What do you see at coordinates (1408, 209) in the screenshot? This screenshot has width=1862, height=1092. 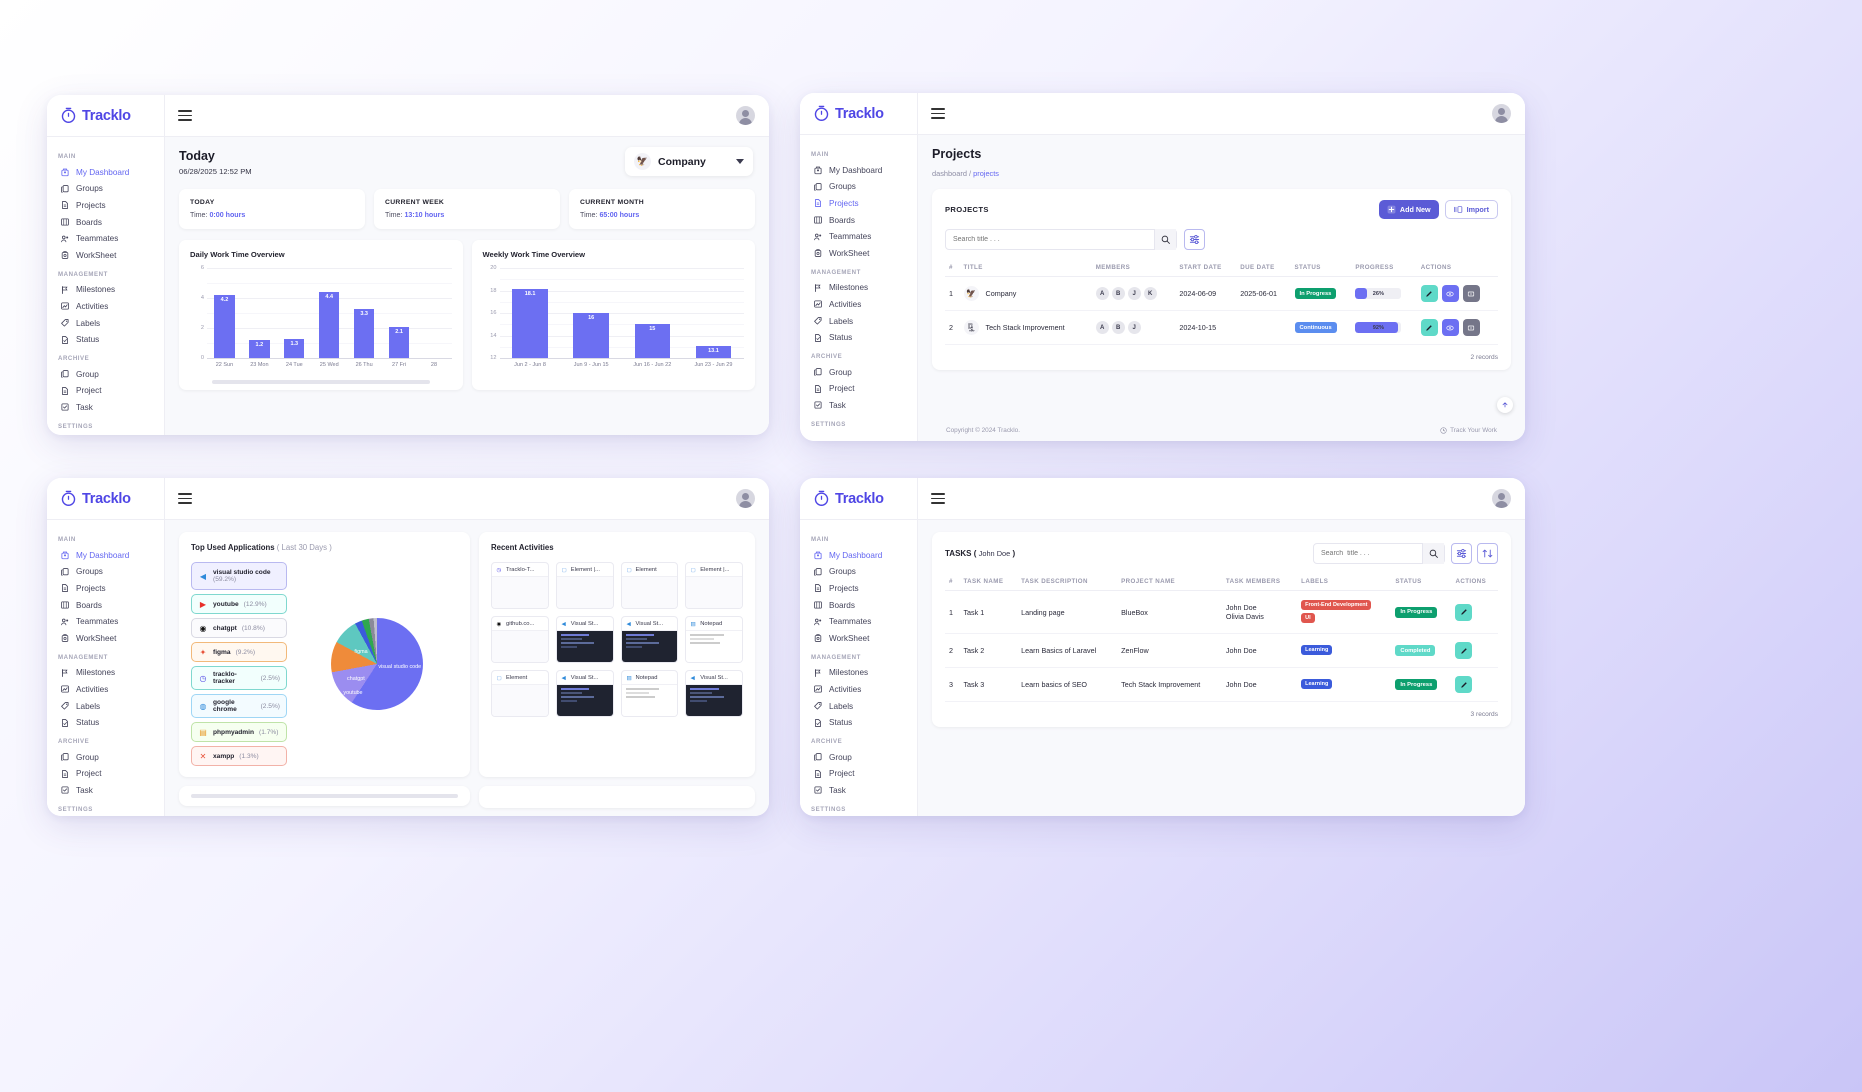 I see `add-new-button: Add New` at bounding box center [1408, 209].